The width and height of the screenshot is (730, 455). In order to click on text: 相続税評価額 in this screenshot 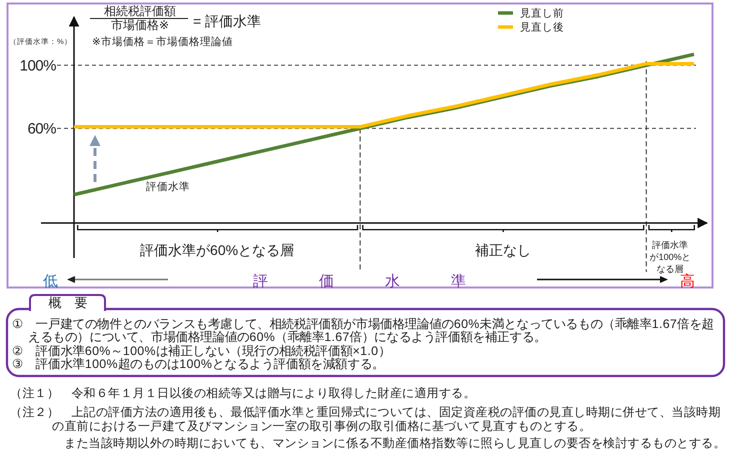, I will do `click(140, 11)`.